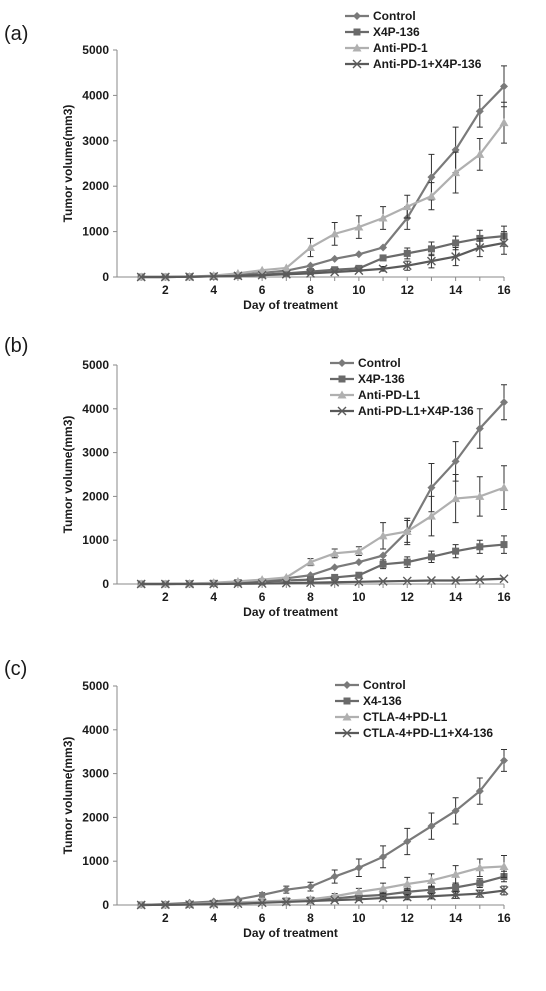 This screenshot has width=546, height=991. I want to click on panel-c-ytick-label: 3000, so click(95, 774).